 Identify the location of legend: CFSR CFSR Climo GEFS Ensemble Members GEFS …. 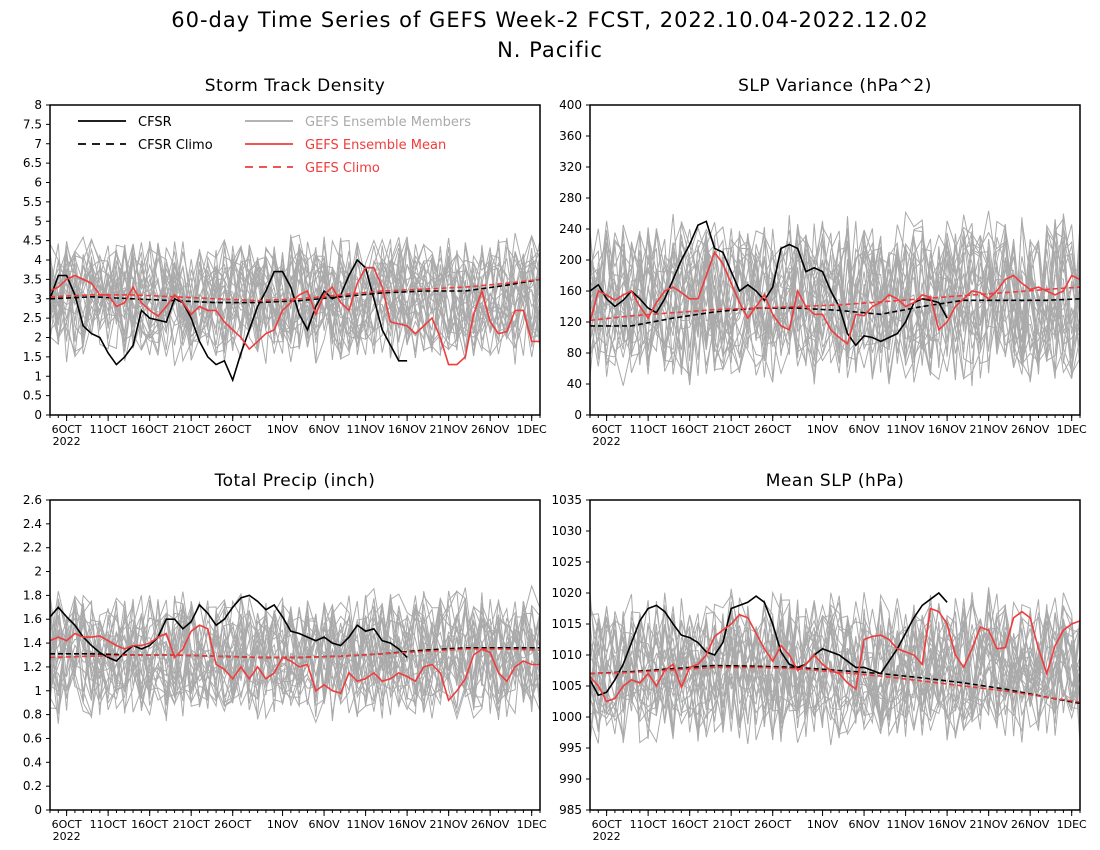
(274, 145).